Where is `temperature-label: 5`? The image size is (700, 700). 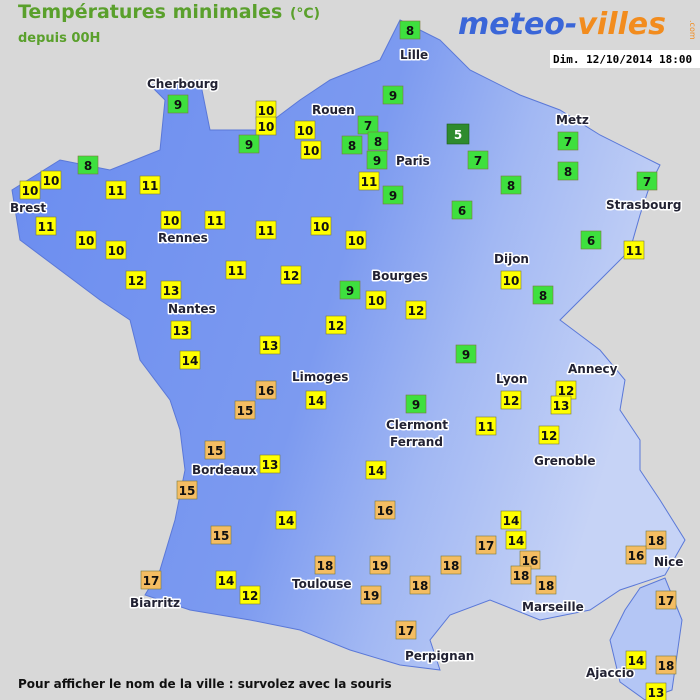
temperature-label: 5 is located at coordinates (458, 135).